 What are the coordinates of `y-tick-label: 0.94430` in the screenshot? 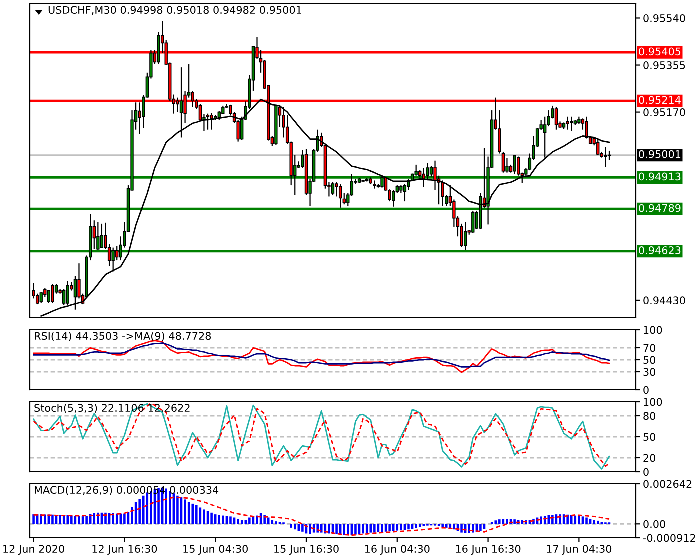 It's located at (665, 300).